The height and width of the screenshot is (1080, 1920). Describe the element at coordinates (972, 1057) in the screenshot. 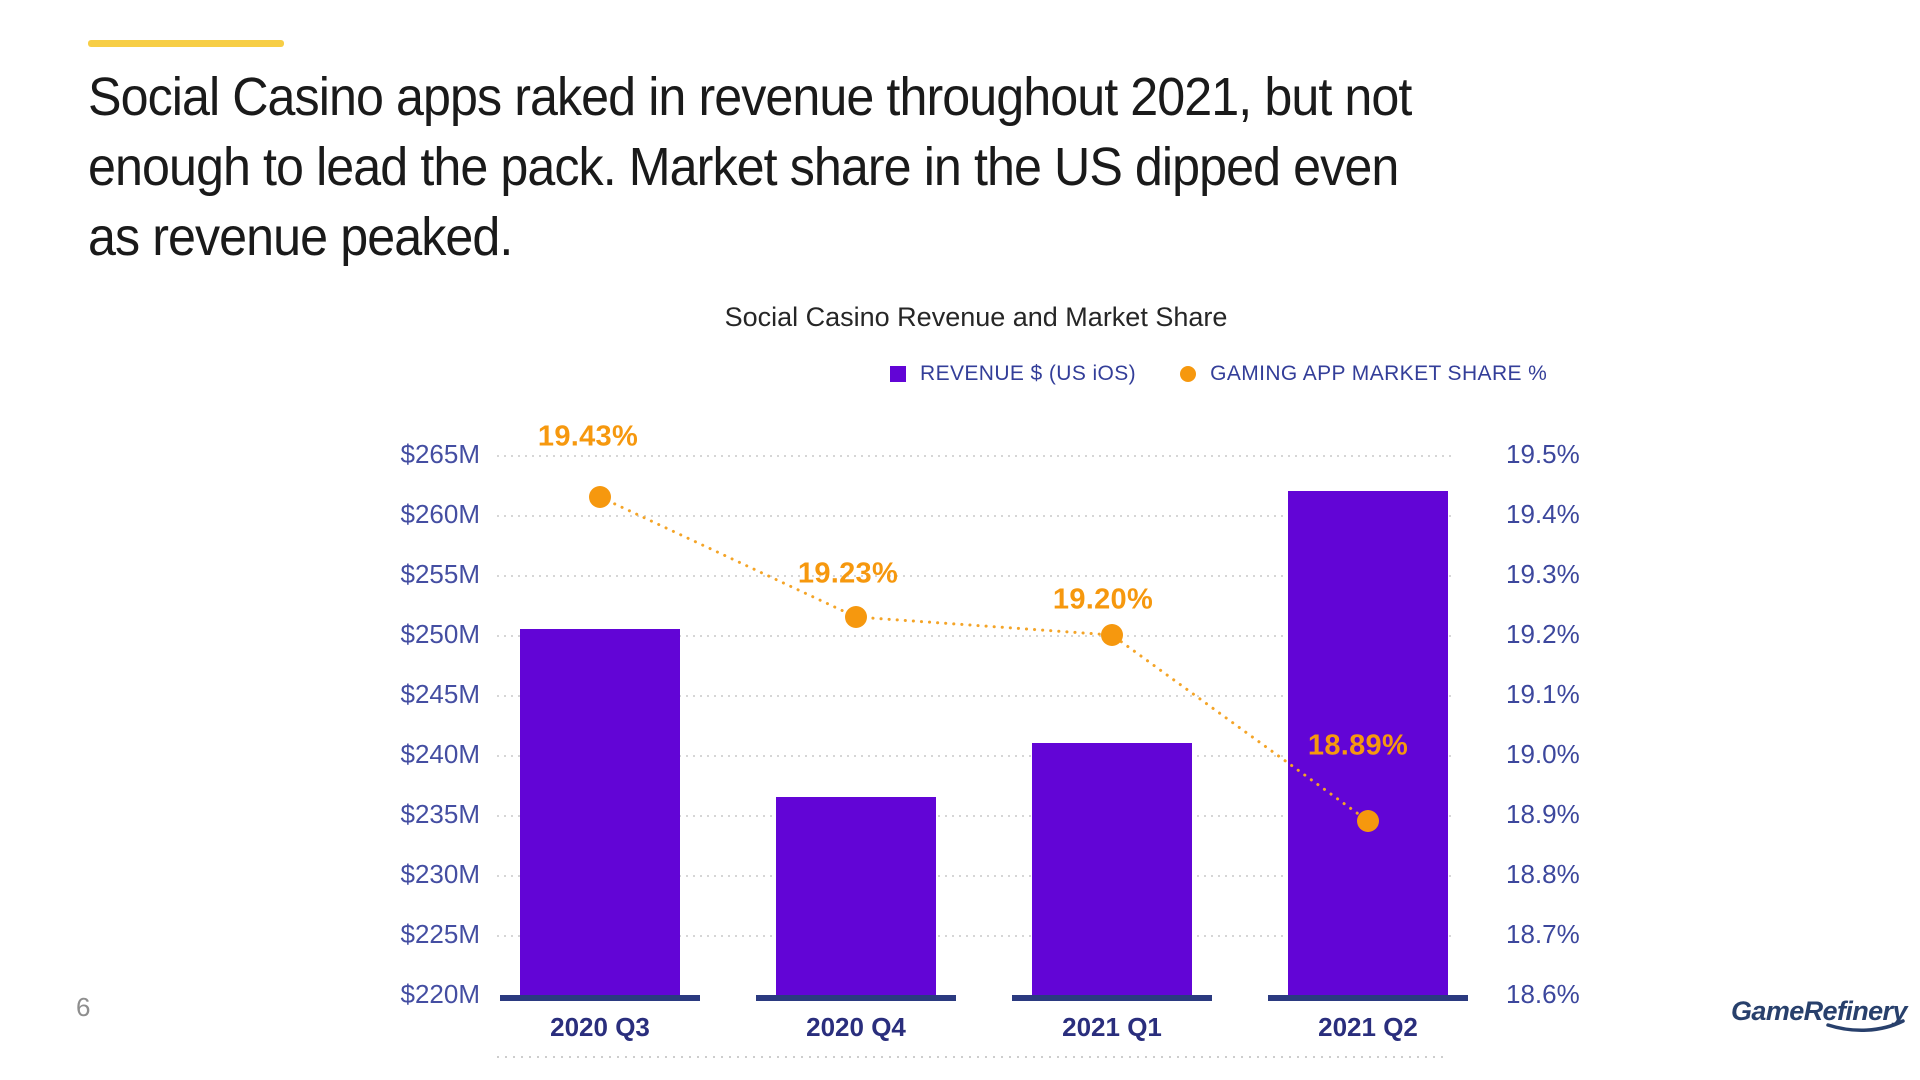

I see `bottom-divider` at that location.